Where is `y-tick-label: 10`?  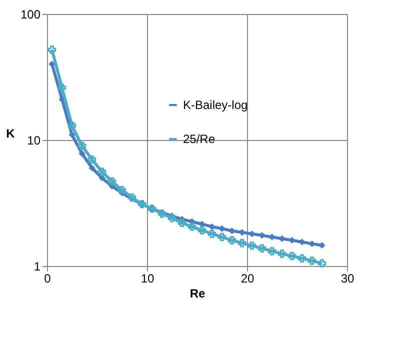
y-tick-label: 10 is located at coordinates (34, 141).